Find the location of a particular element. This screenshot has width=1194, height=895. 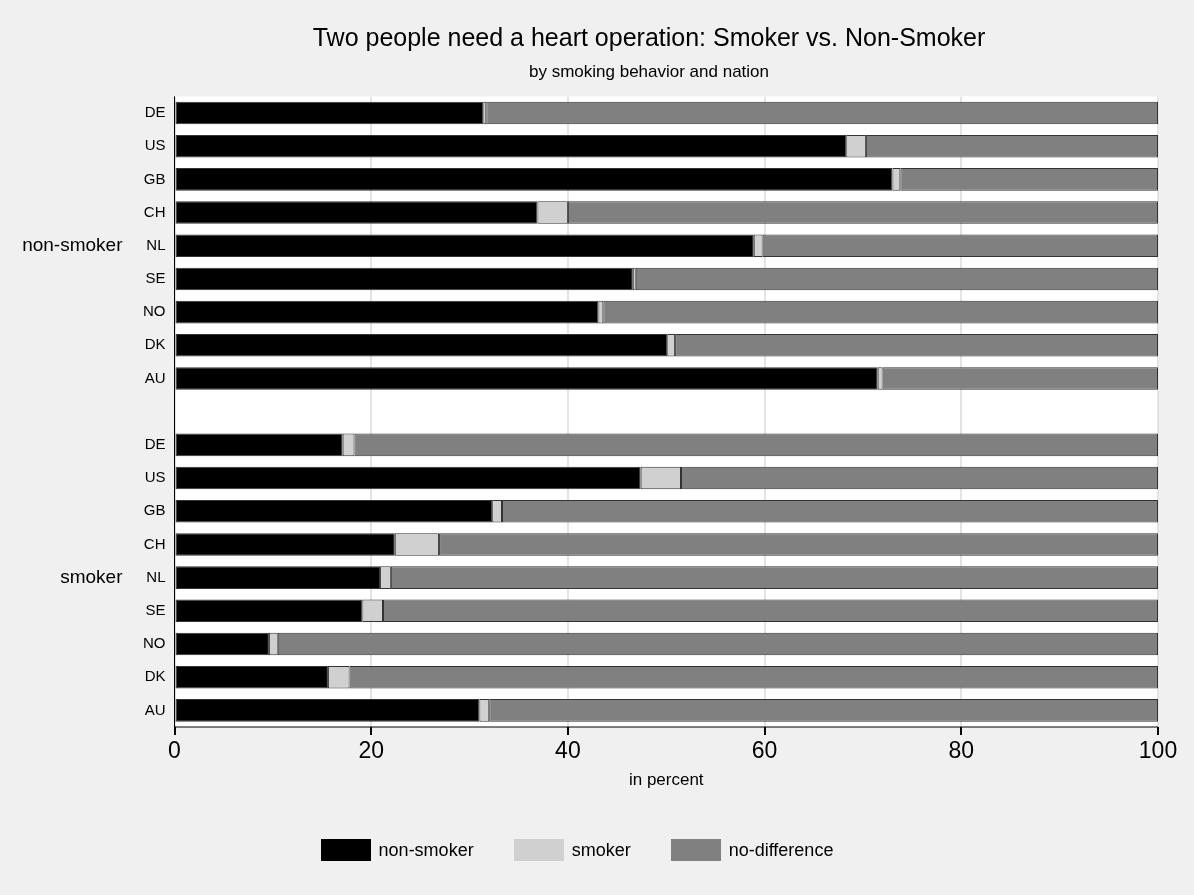

x-tick-label: 100 is located at coordinates (1158, 750).